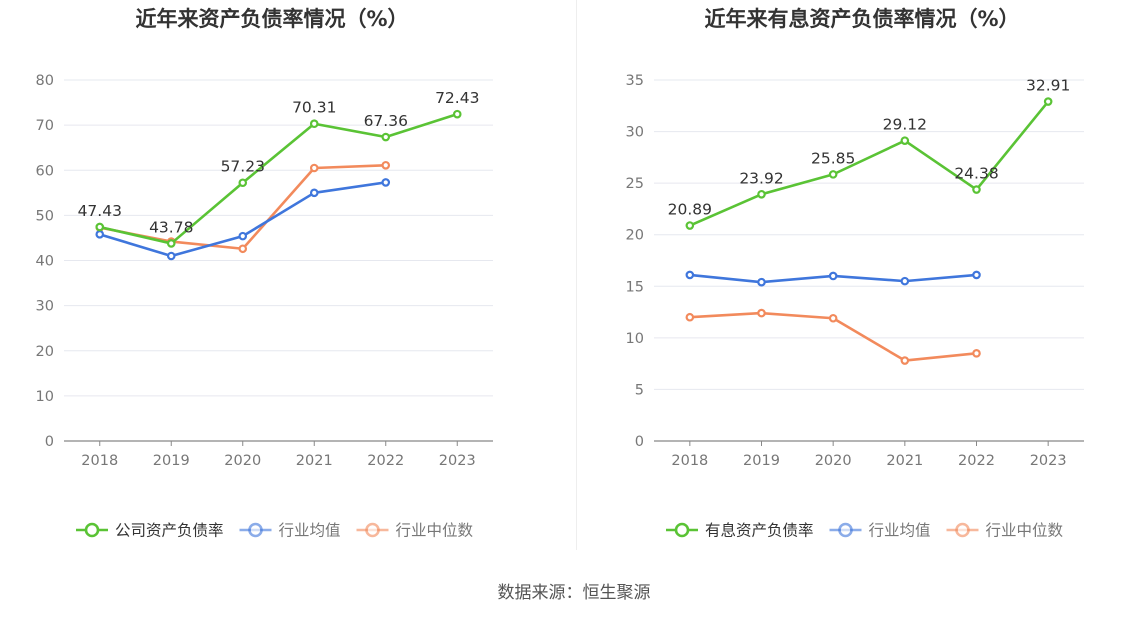 This screenshot has width=1148, height=619. I want to click on data-label: 29.12, so click(905, 125).